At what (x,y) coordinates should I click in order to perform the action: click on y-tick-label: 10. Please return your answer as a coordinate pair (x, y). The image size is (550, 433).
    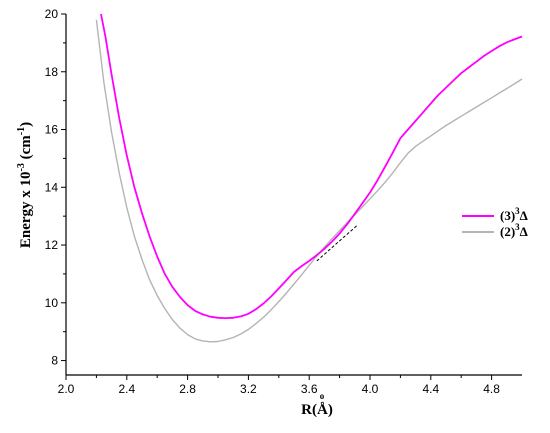
    Looking at the image, I should click on (52, 303).